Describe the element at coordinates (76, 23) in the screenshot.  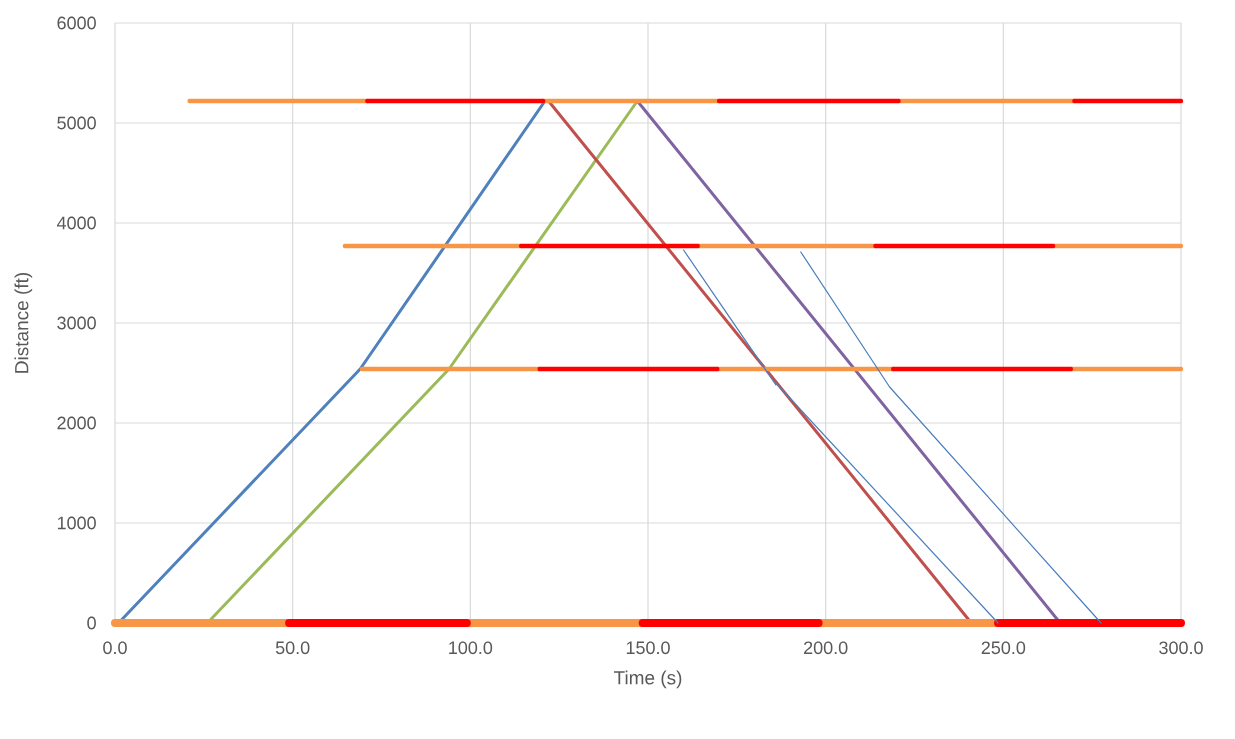
I see `y-tick-label: 6000` at that location.